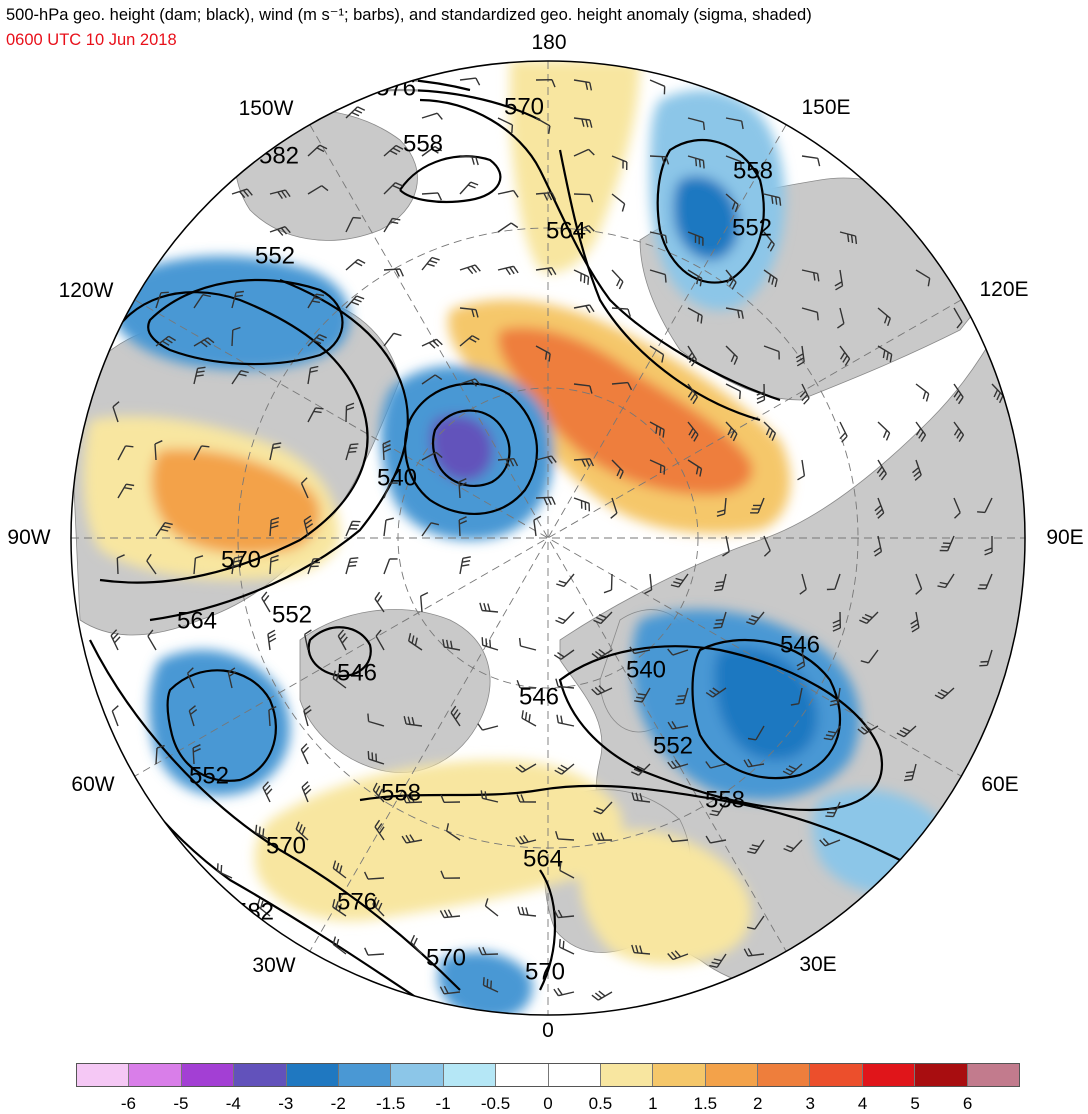  Describe the element at coordinates (462, 448) in the screenshot. I see `core-negative-arctic-low` at that location.